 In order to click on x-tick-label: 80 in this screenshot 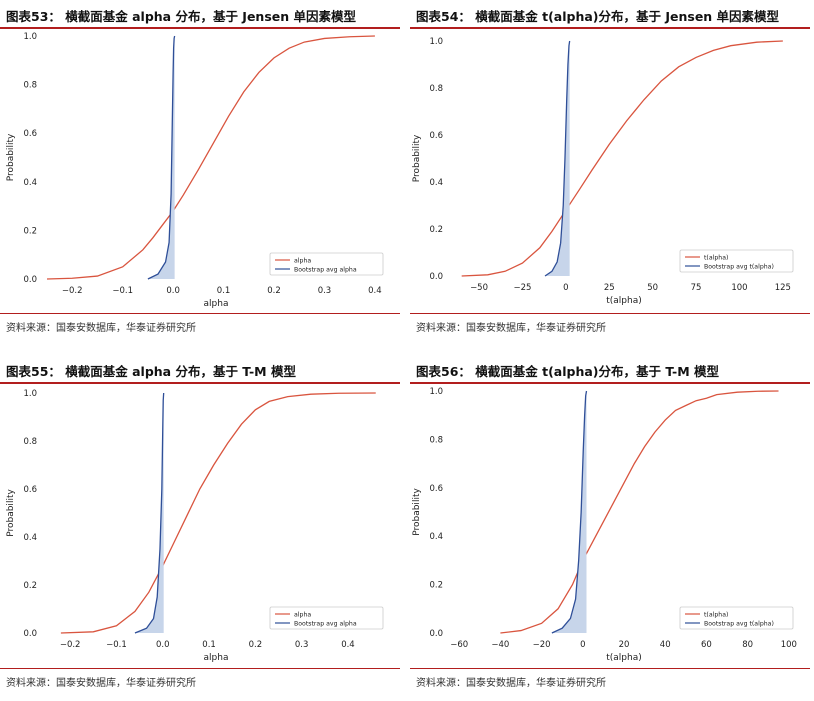, I will do `click(747, 645)`.